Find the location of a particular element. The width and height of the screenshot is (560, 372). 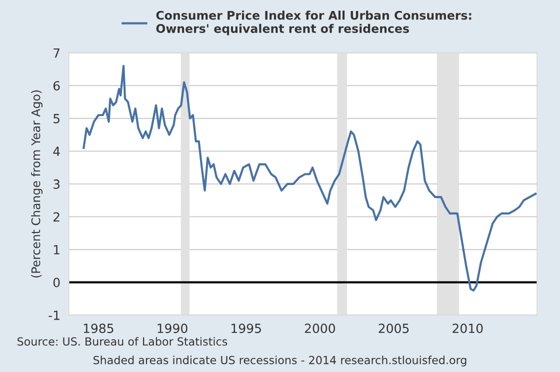

y-tick-label: 6 is located at coordinates (56, 86).